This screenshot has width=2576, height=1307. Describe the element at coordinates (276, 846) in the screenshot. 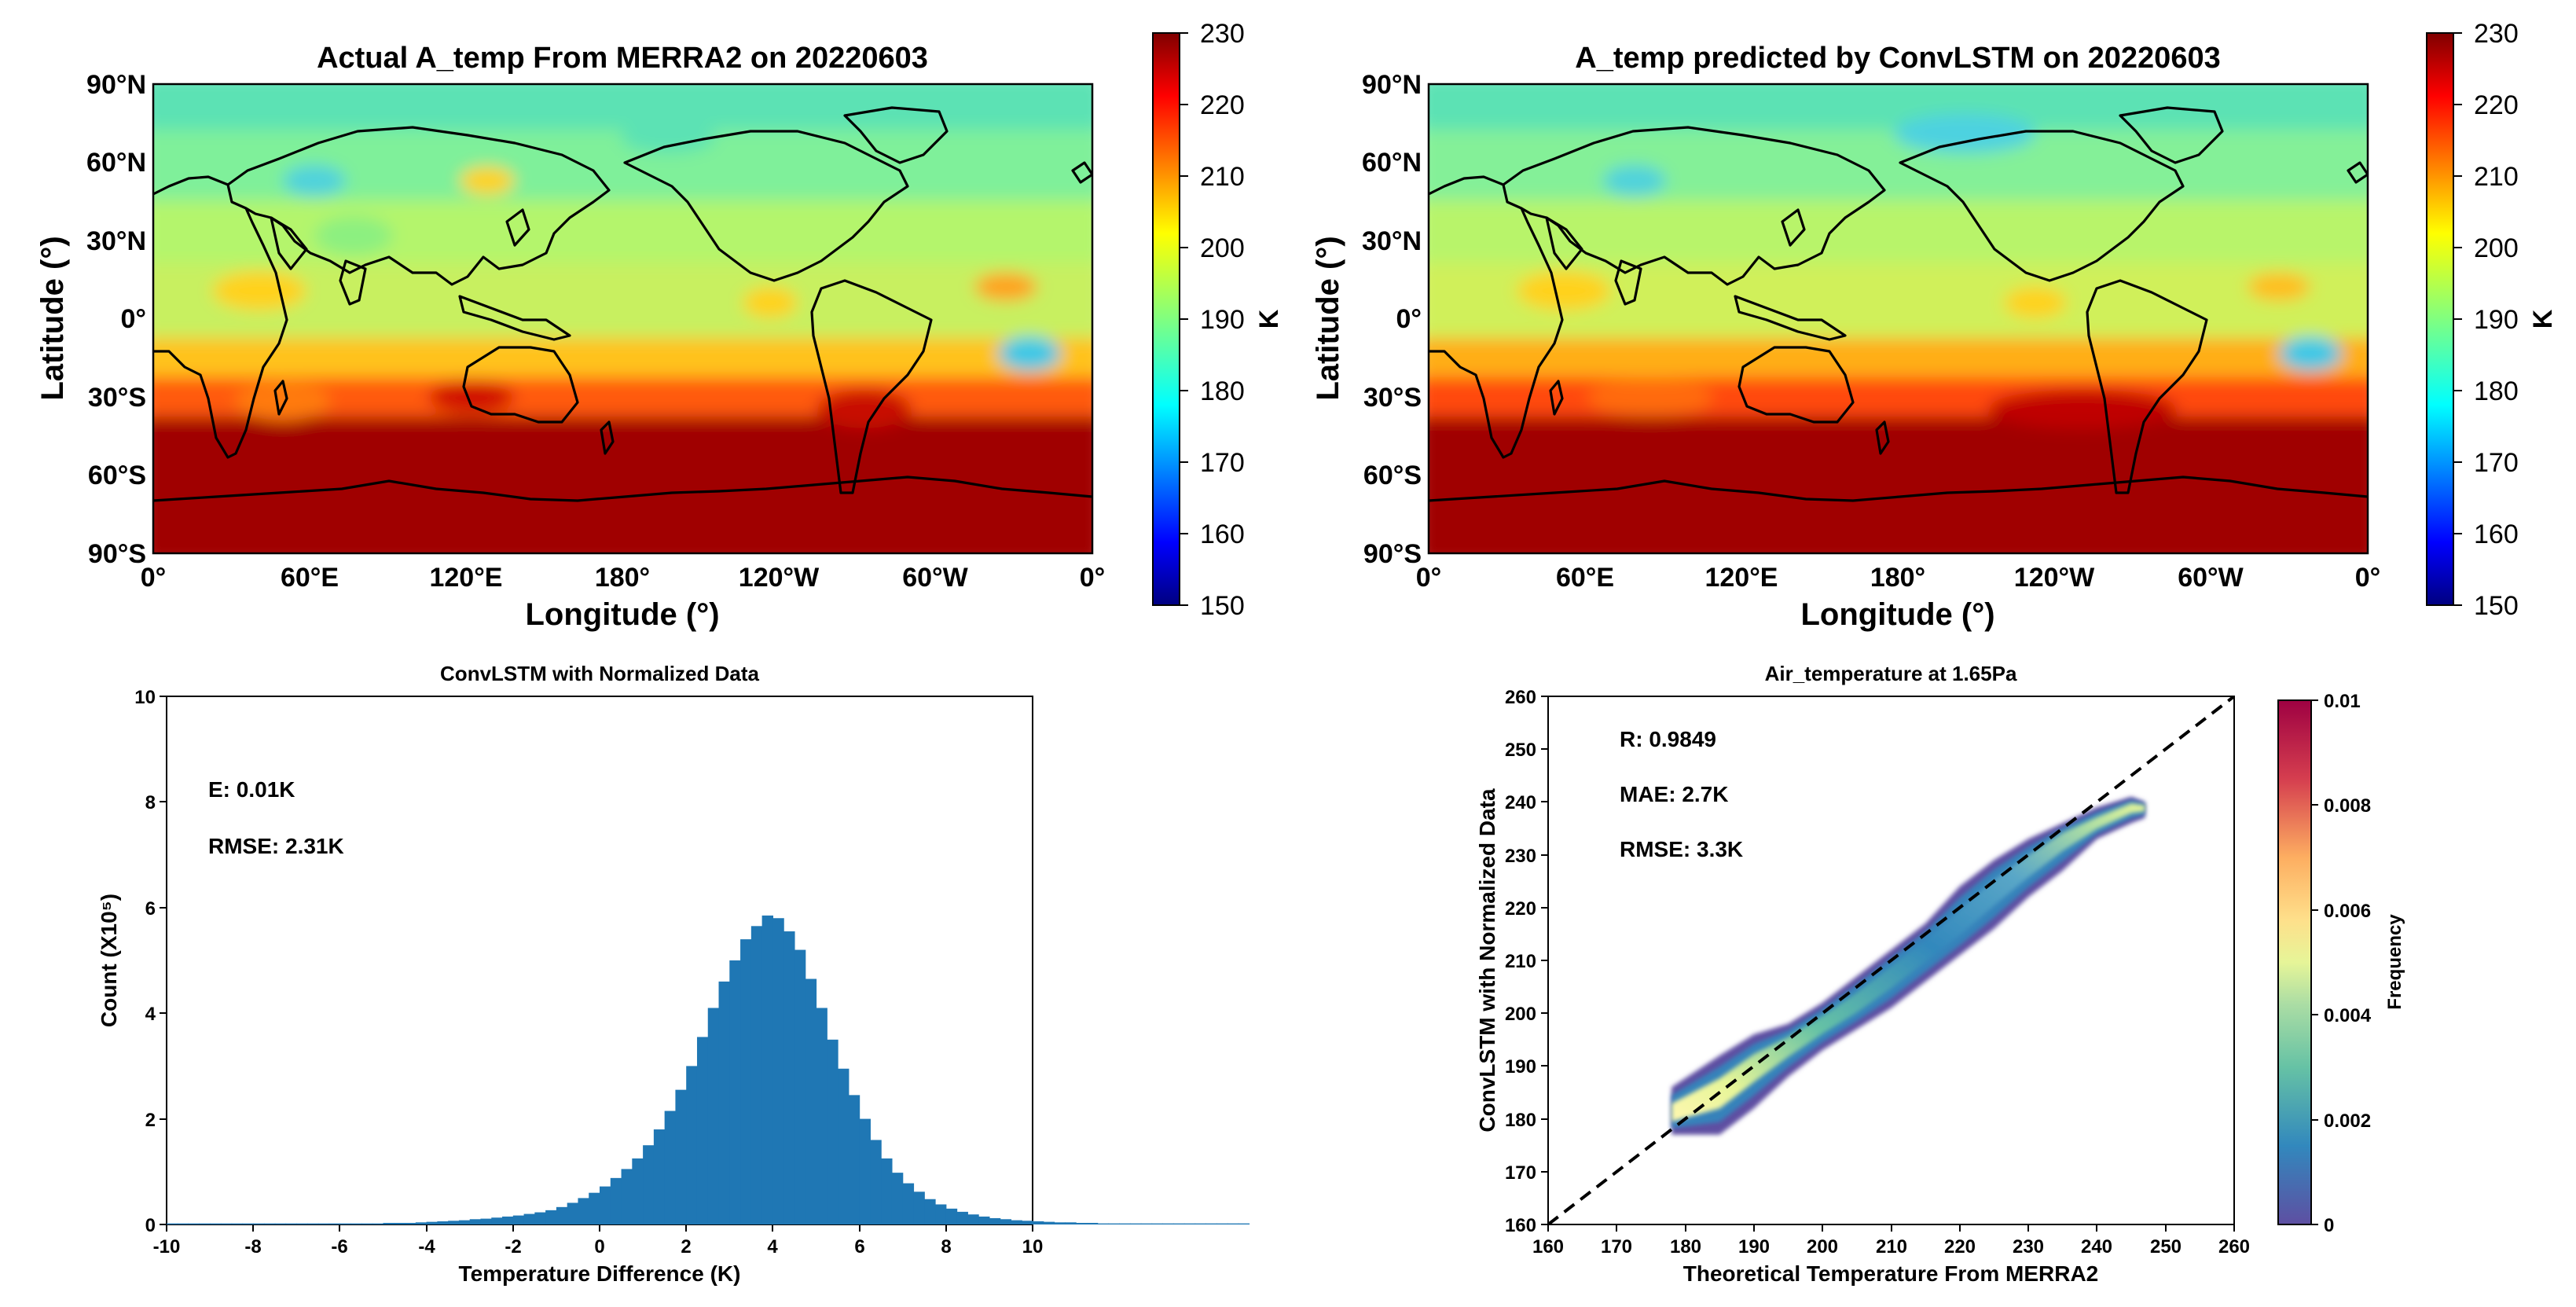

I see `histogram-annotation-rmse: RMSE: 2.31K` at that location.